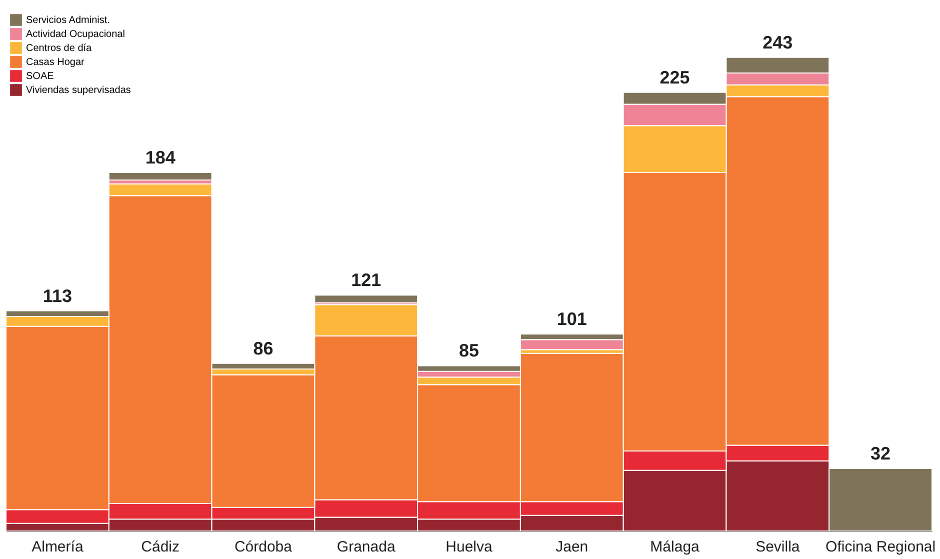 The height and width of the screenshot is (559, 940). Describe the element at coordinates (75, 34) in the screenshot. I see `legend-label: Actividad Ocupacional` at that location.